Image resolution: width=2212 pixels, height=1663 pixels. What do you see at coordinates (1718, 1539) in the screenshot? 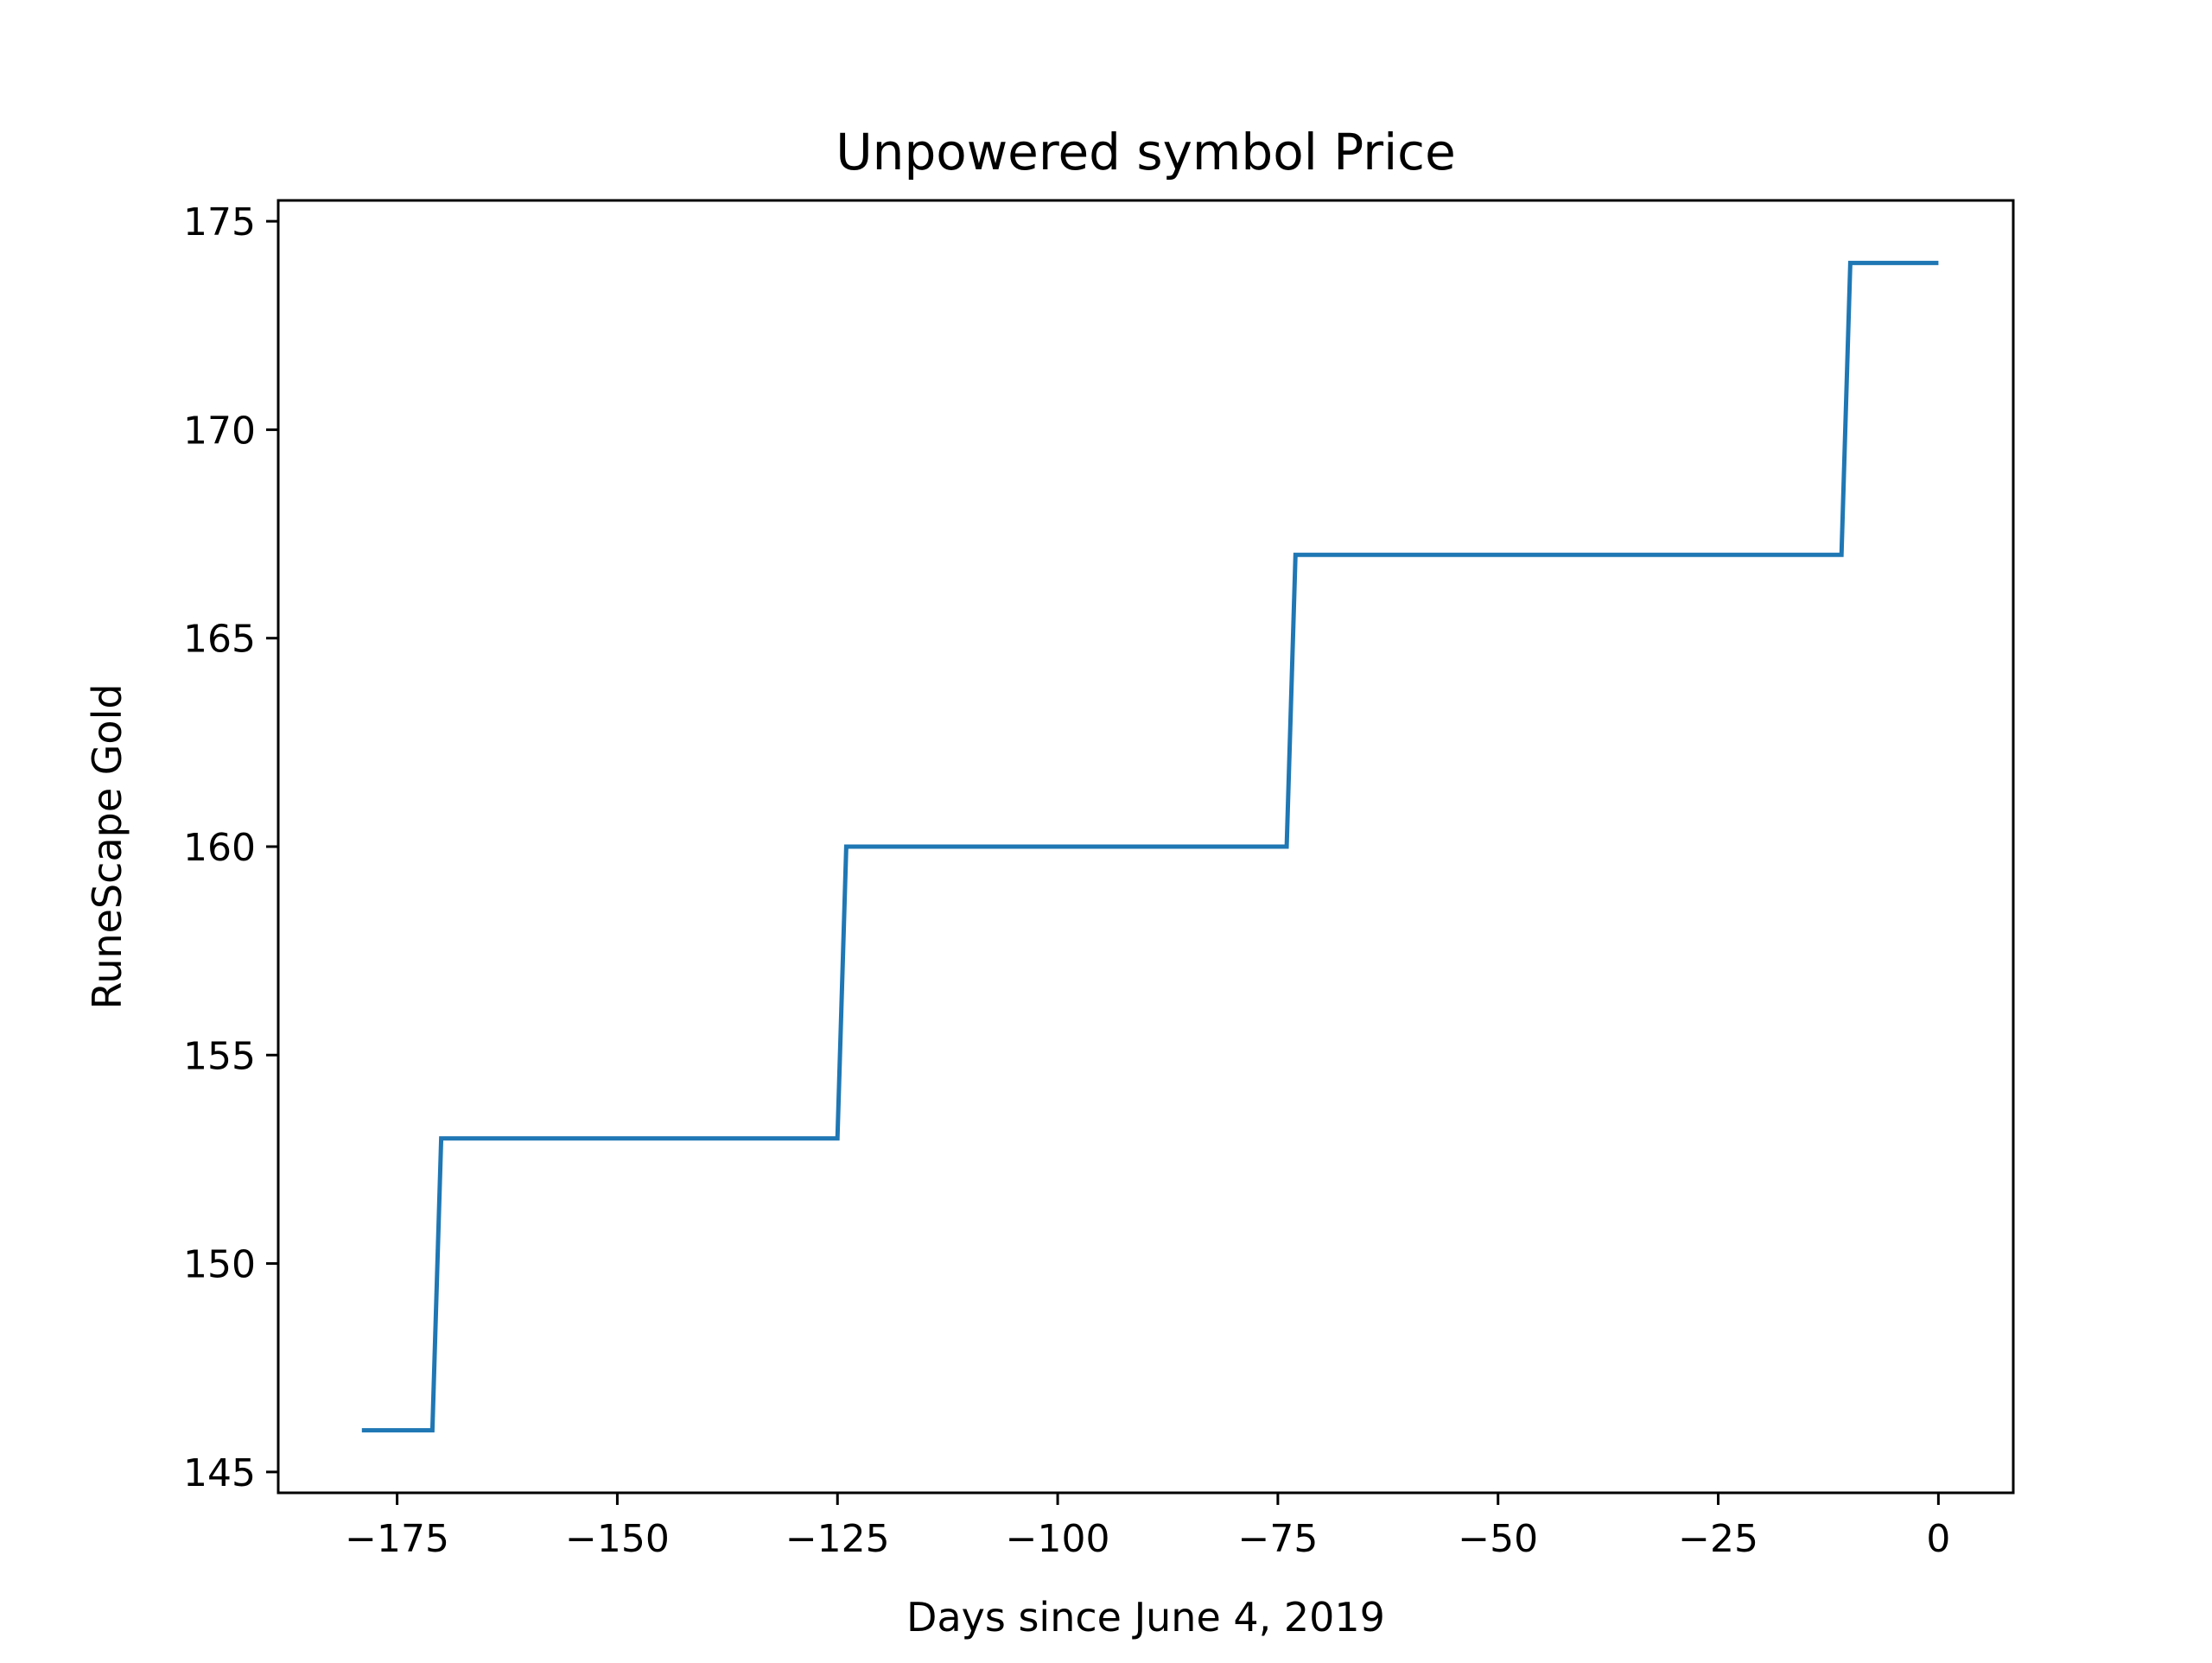
I see `x-tick-label: −25` at bounding box center [1718, 1539].